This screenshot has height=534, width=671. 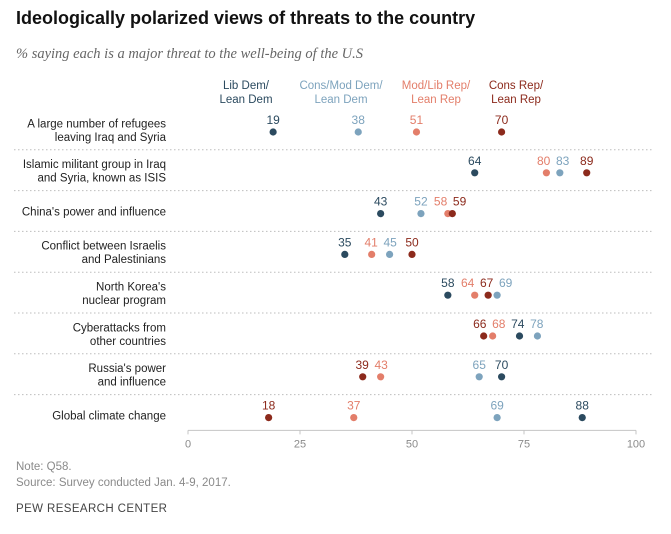 What do you see at coordinates (487, 283) in the screenshot?
I see `data-label: 67` at bounding box center [487, 283].